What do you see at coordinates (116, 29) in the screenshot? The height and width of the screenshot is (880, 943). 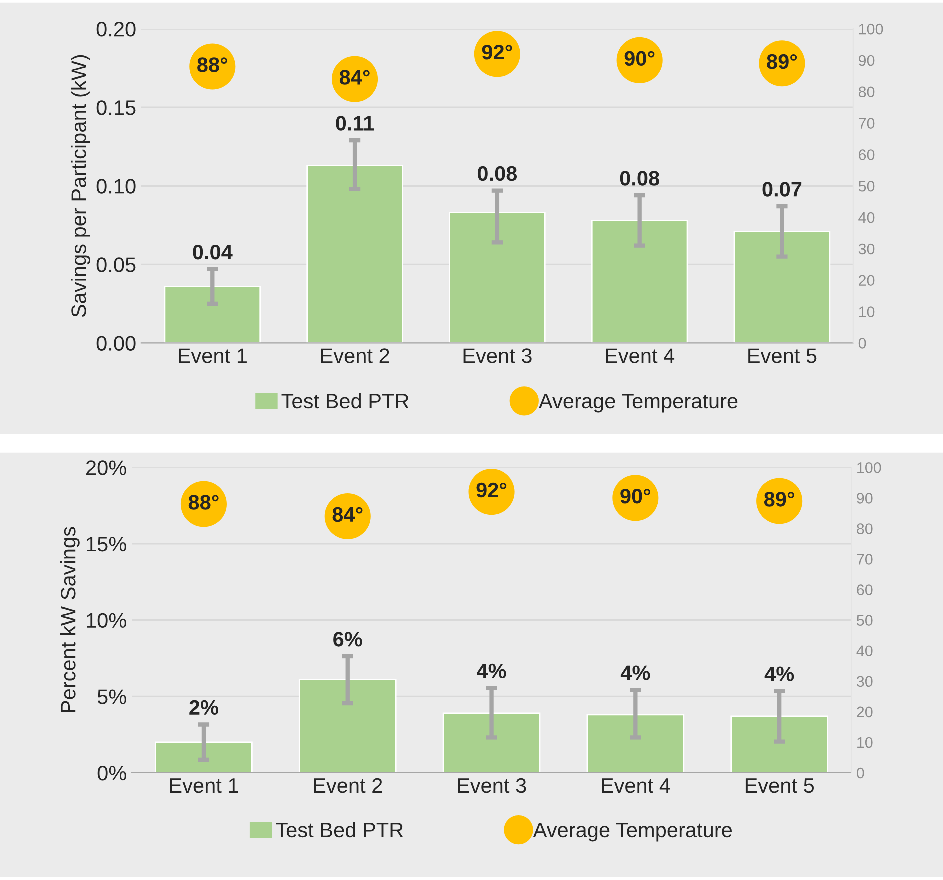 I see `y-tick-label: 0.20` at bounding box center [116, 29].